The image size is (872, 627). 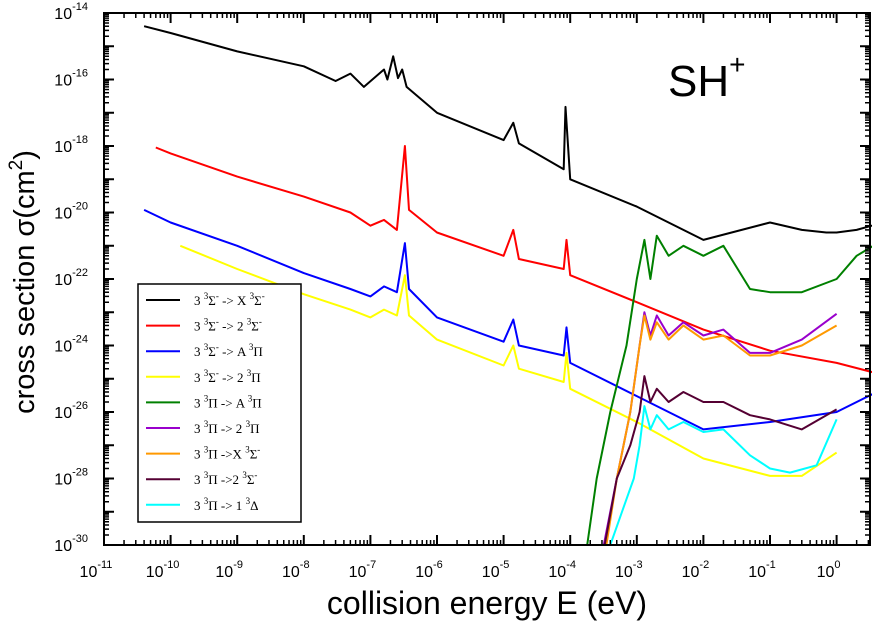 What do you see at coordinates (25, 155) in the screenshot?
I see `y-axis-label-close: )` at bounding box center [25, 155].